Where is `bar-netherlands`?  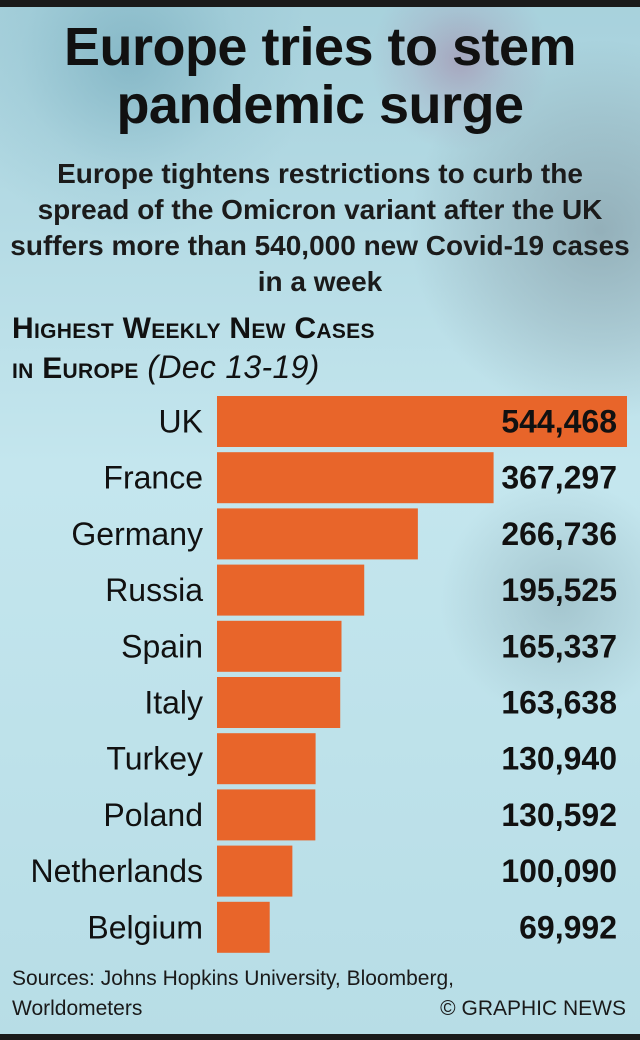
bar-netherlands is located at coordinates (255, 871).